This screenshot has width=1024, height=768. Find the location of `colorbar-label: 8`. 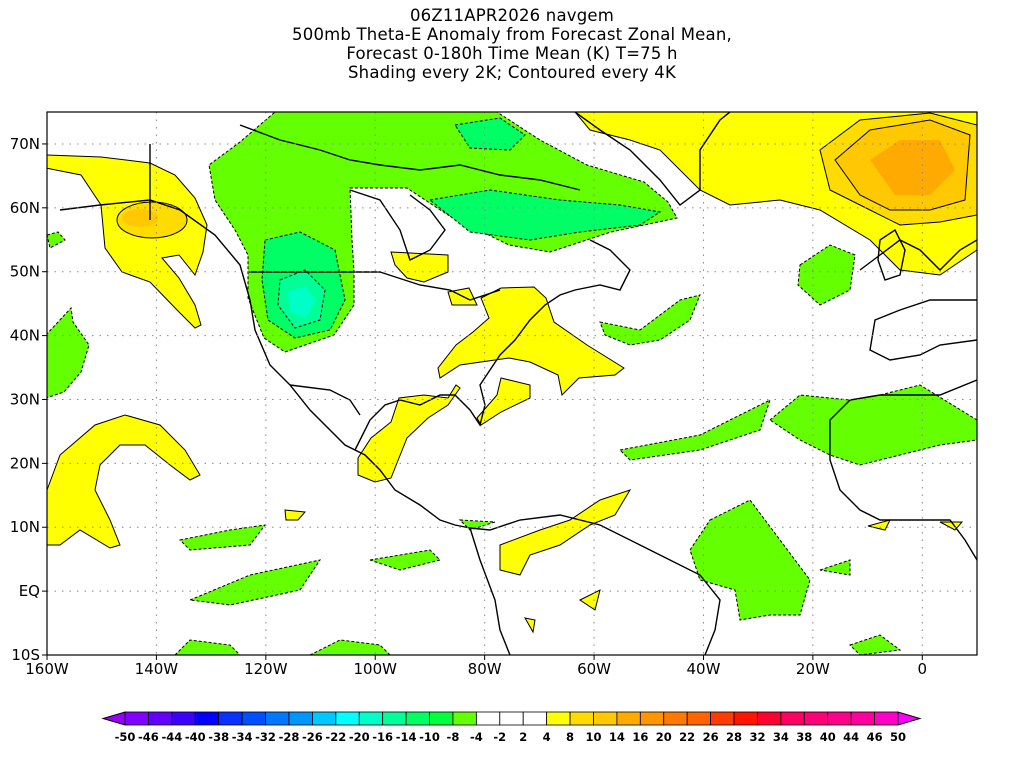

colorbar-label: 8 is located at coordinates (570, 737).